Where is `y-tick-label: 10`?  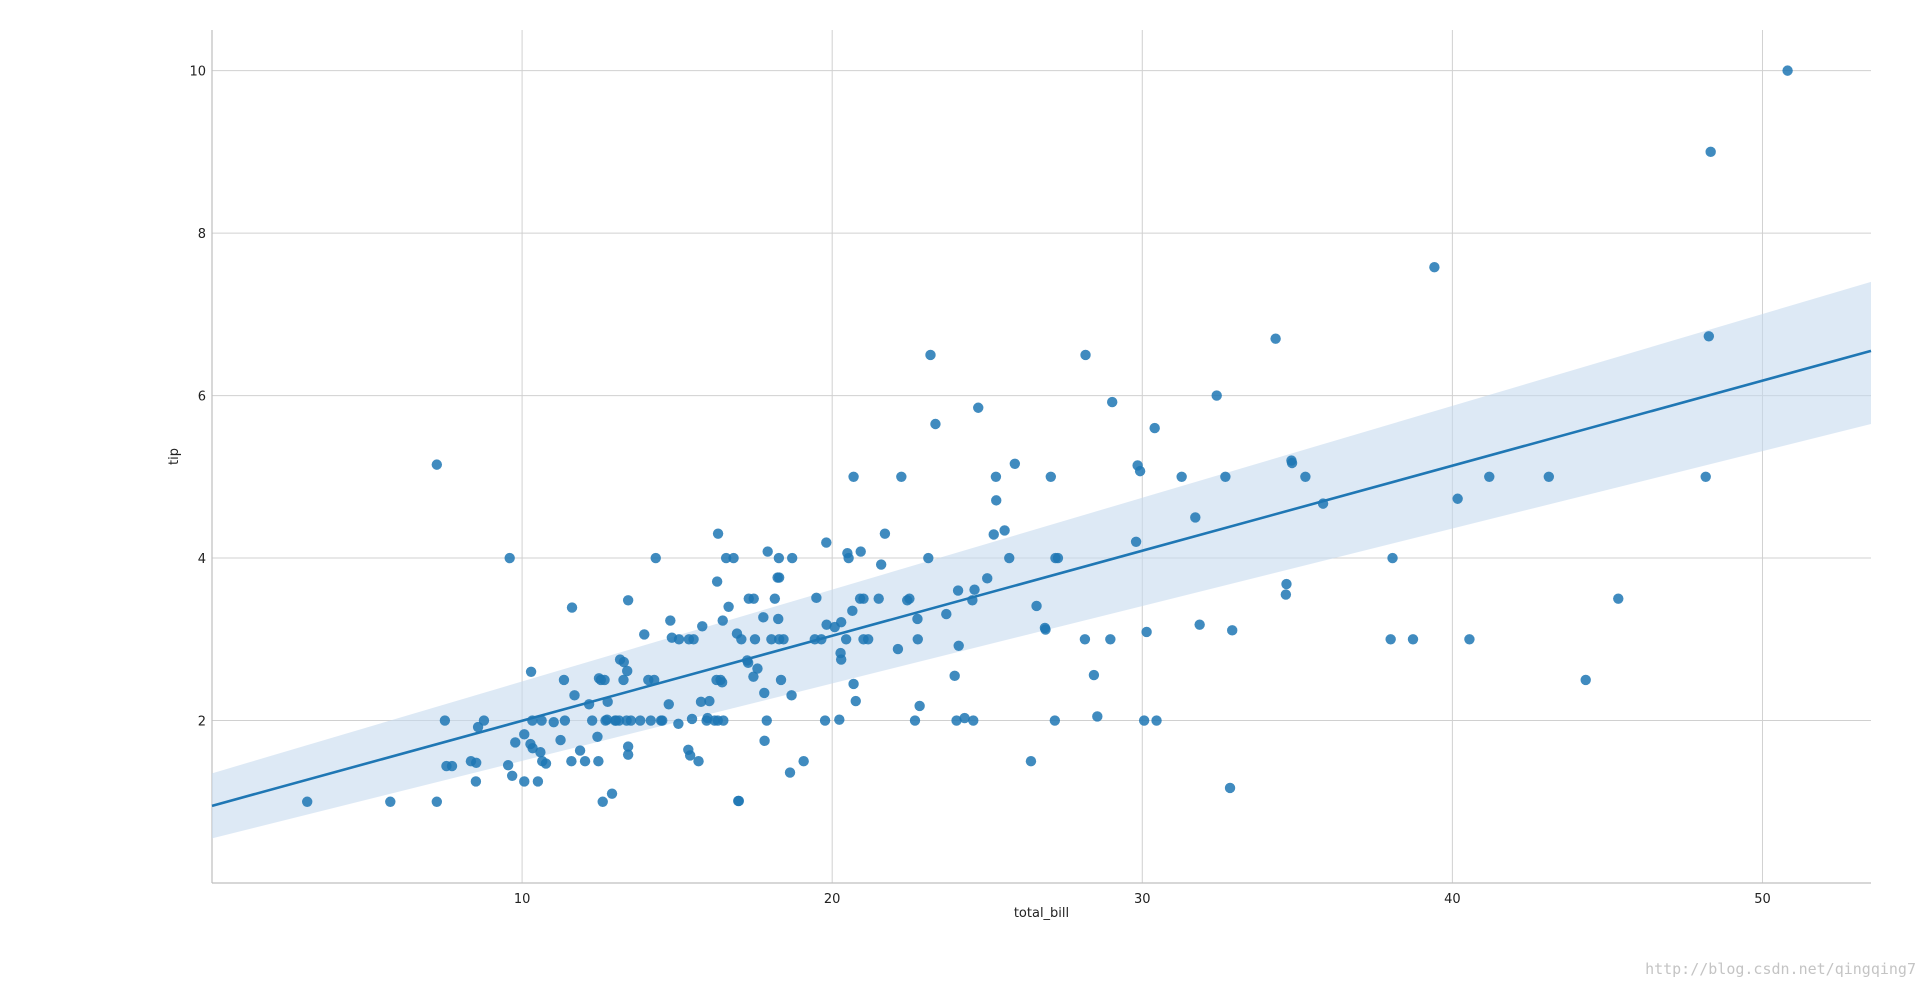
y-tick-label: 10 is located at coordinates (197, 72).